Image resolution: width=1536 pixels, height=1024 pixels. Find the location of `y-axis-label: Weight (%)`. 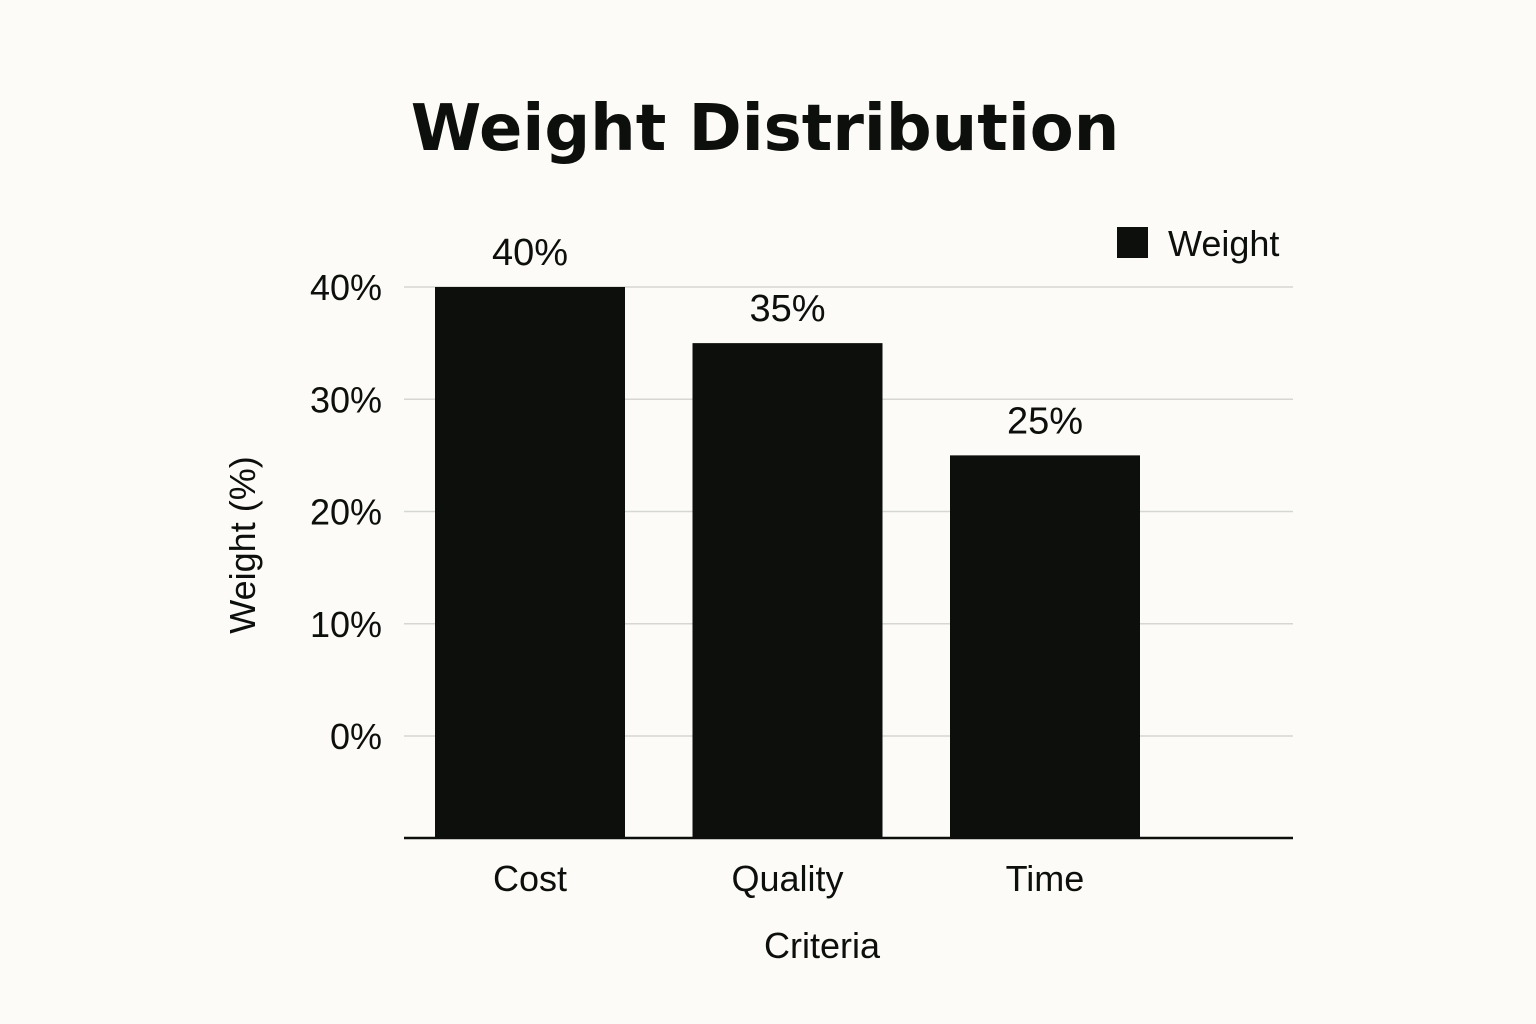

y-axis-label: Weight (%) is located at coordinates (242, 544).